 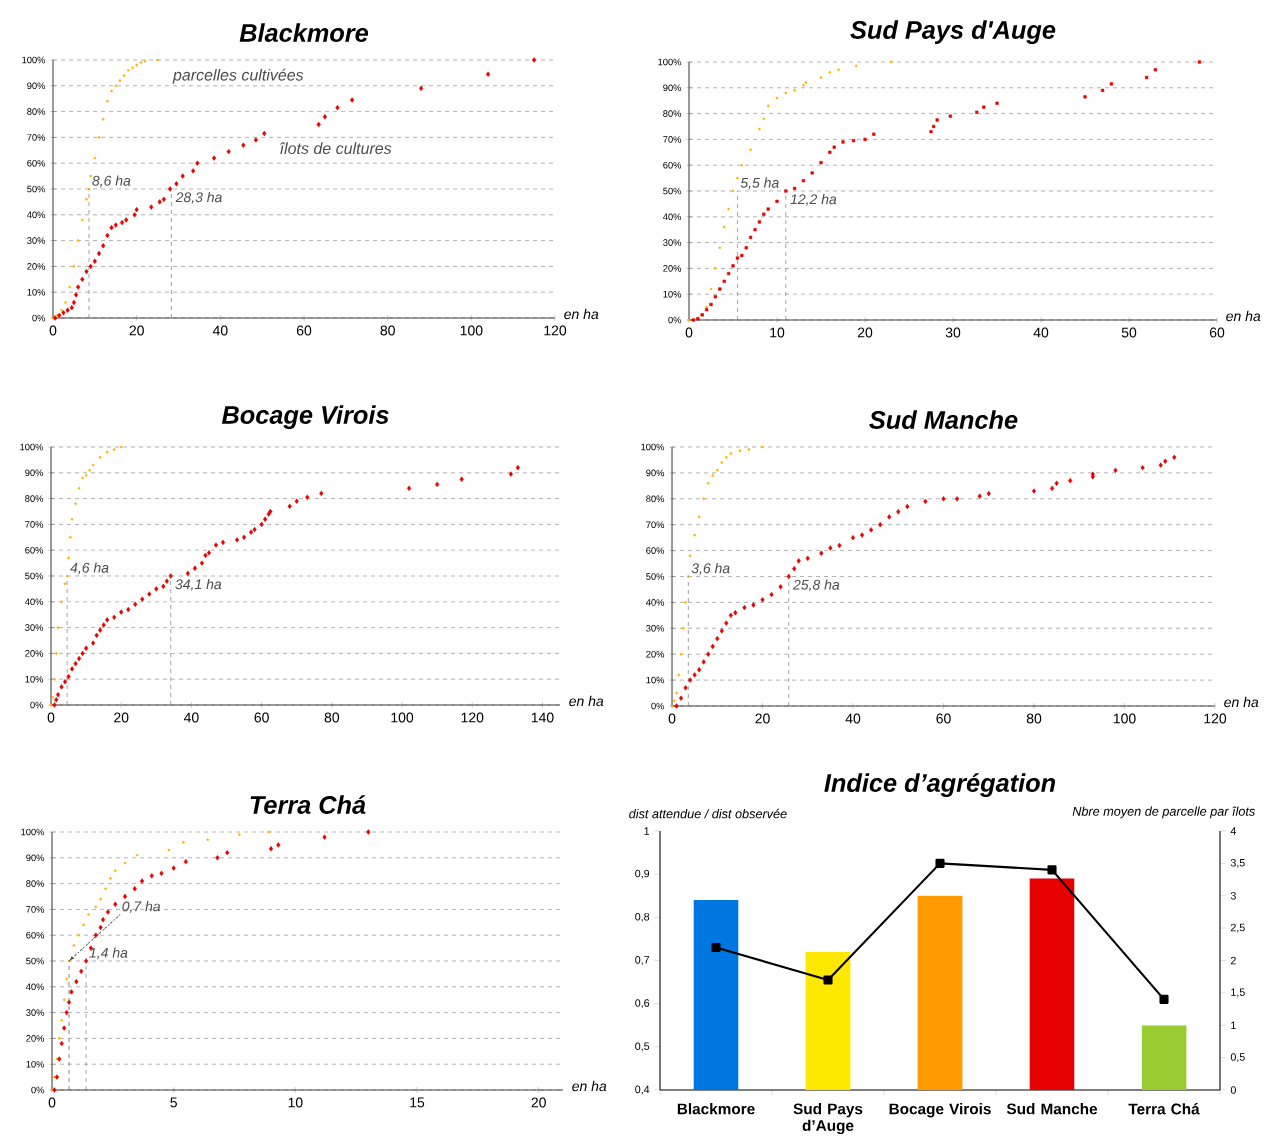 I want to click on y-tick-label: 1, so click(x=647, y=831).